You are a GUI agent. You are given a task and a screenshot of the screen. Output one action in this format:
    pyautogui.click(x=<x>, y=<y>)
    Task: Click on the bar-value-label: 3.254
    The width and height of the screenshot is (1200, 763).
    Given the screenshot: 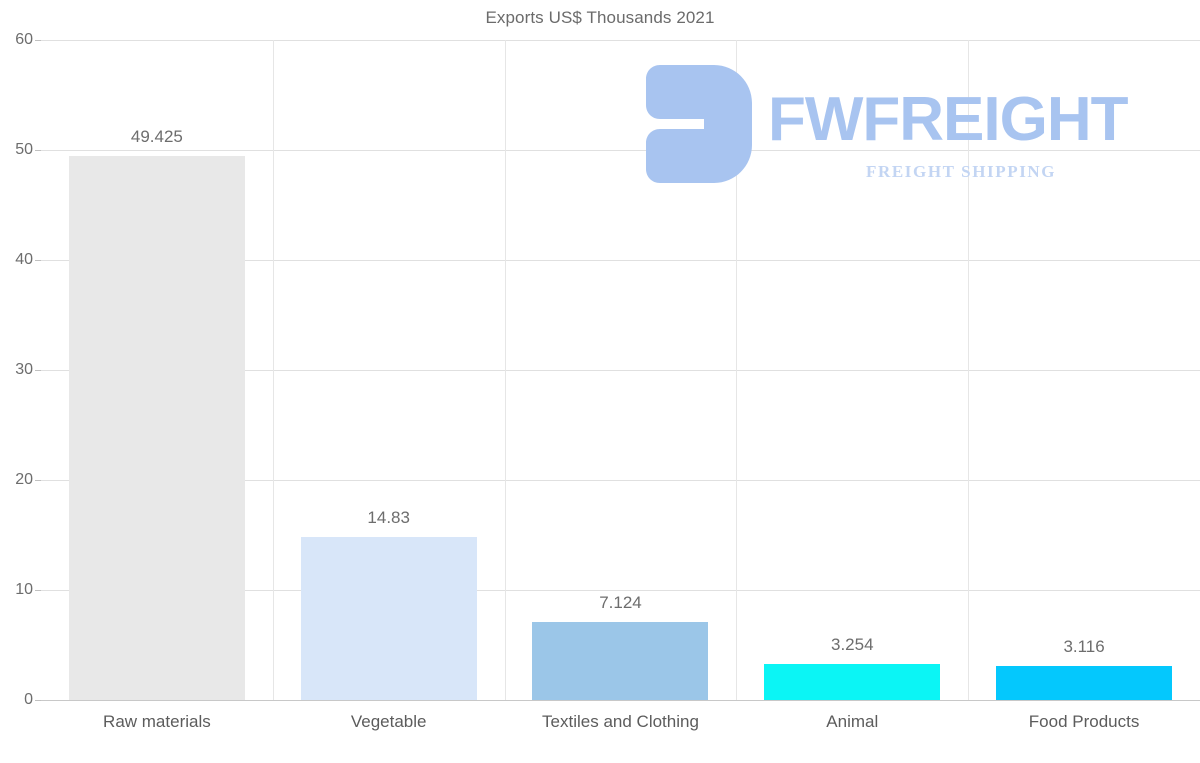 What is the action you would take?
    pyautogui.click(x=852, y=645)
    